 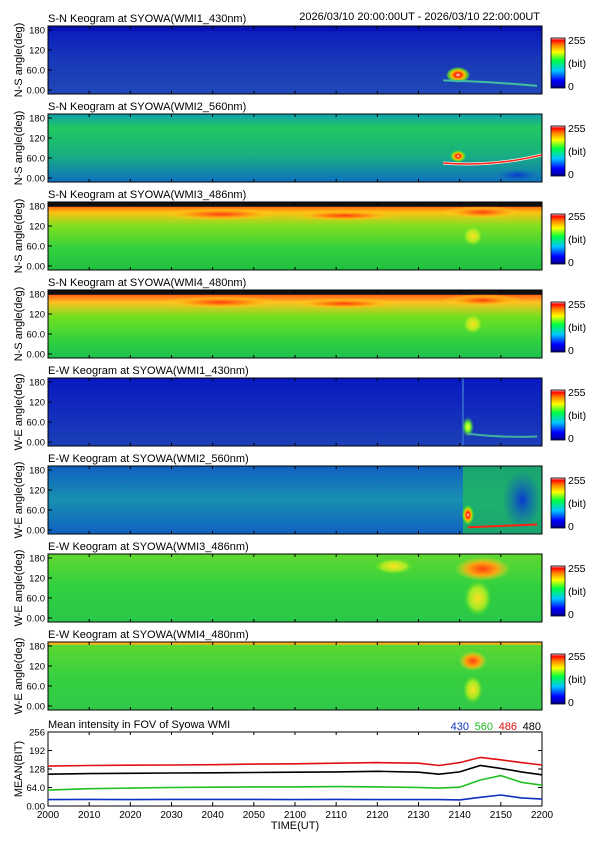 What do you see at coordinates (147, 283) in the screenshot?
I see `panel-title: S-N Keogram at SYOWA(WMI4_480nm)` at bounding box center [147, 283].